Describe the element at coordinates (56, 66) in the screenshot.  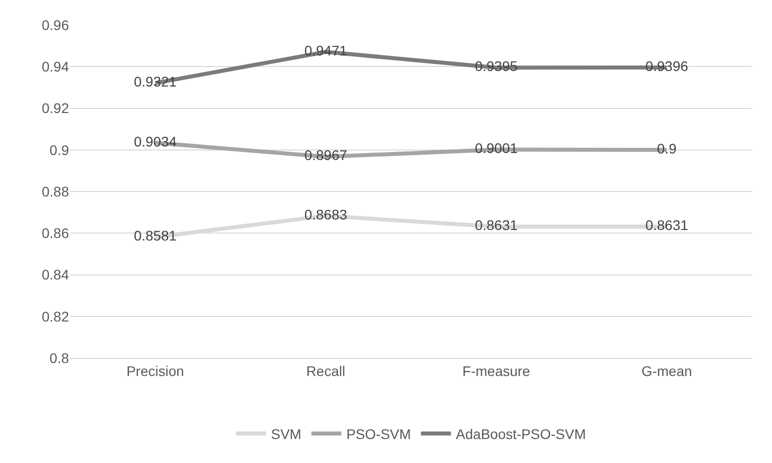
I see `y-tick-label: 0.94` at that location.